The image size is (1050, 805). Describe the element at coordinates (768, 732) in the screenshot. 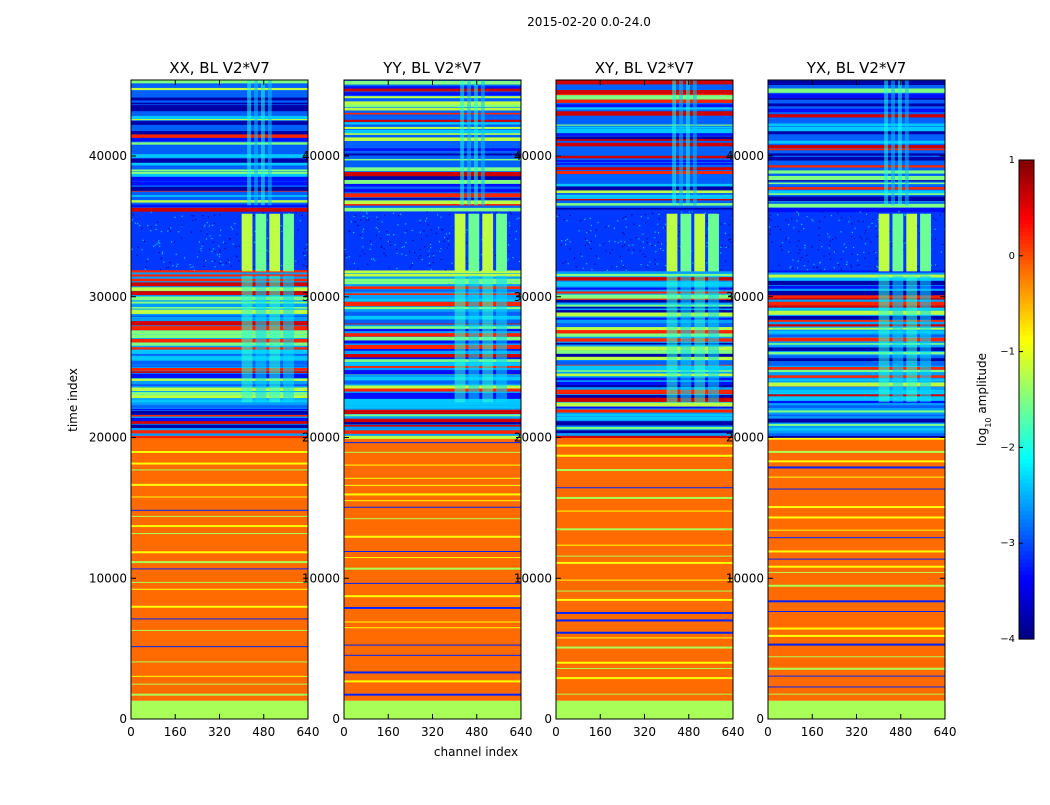

I see `x-tick-label: 0` at that location.